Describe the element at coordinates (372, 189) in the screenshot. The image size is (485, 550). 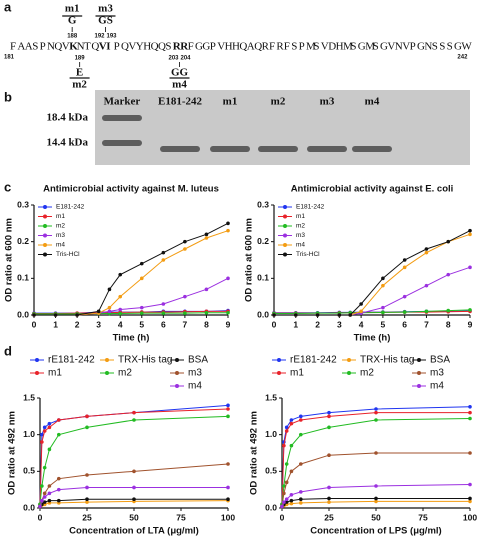
I see `chart-title: Antimicrobial activity against E. coli` at that location.